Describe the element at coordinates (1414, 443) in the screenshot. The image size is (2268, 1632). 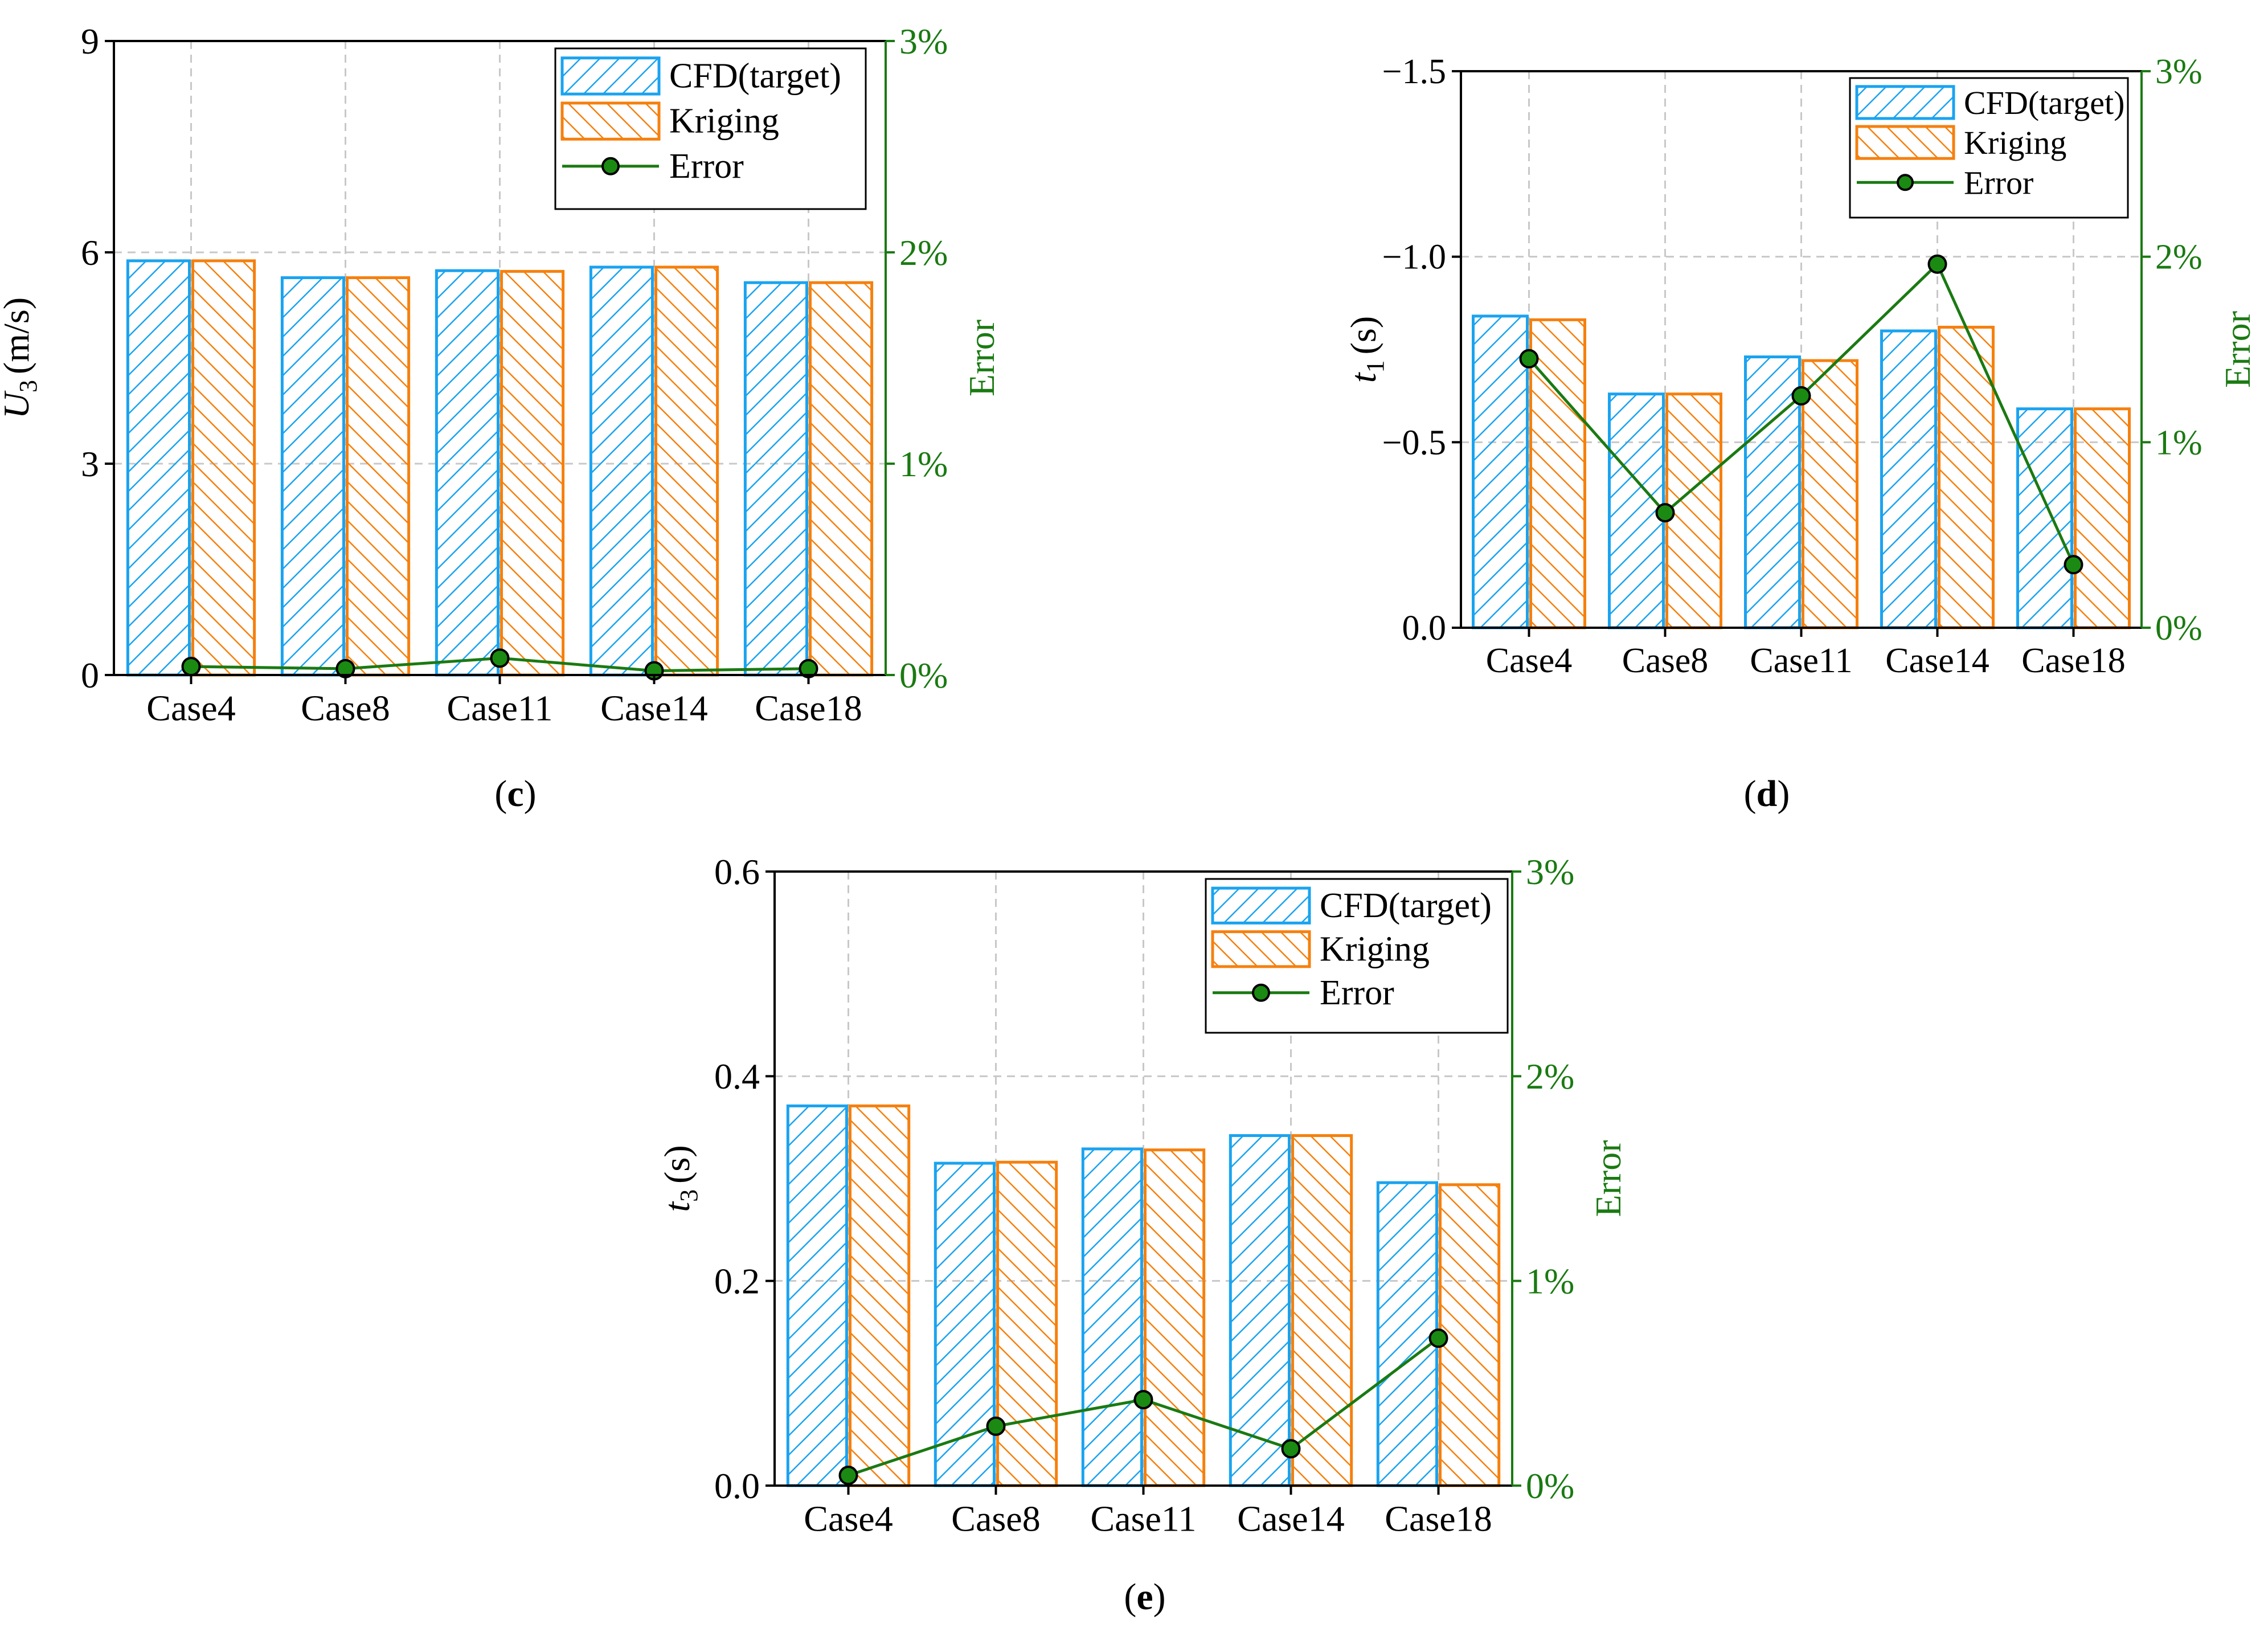
I see `y-tick-label: −0.5` at that location.